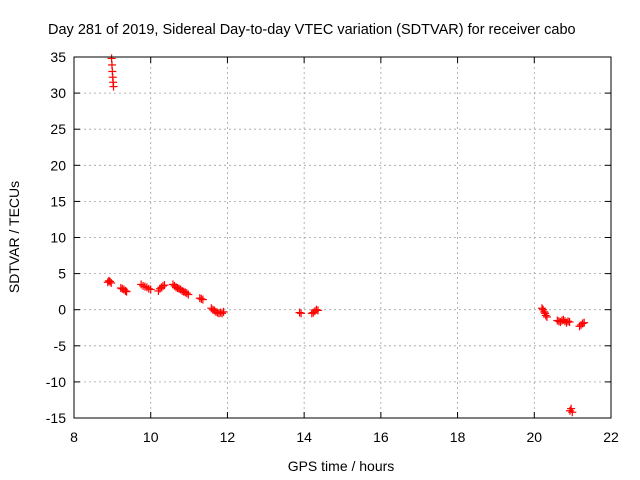 This screenshot has width=640, height=480. What do you see at coordinates (458, 437) in the screenshot?
I see `x-tick-label: 18` at bounding box center [458, 437].